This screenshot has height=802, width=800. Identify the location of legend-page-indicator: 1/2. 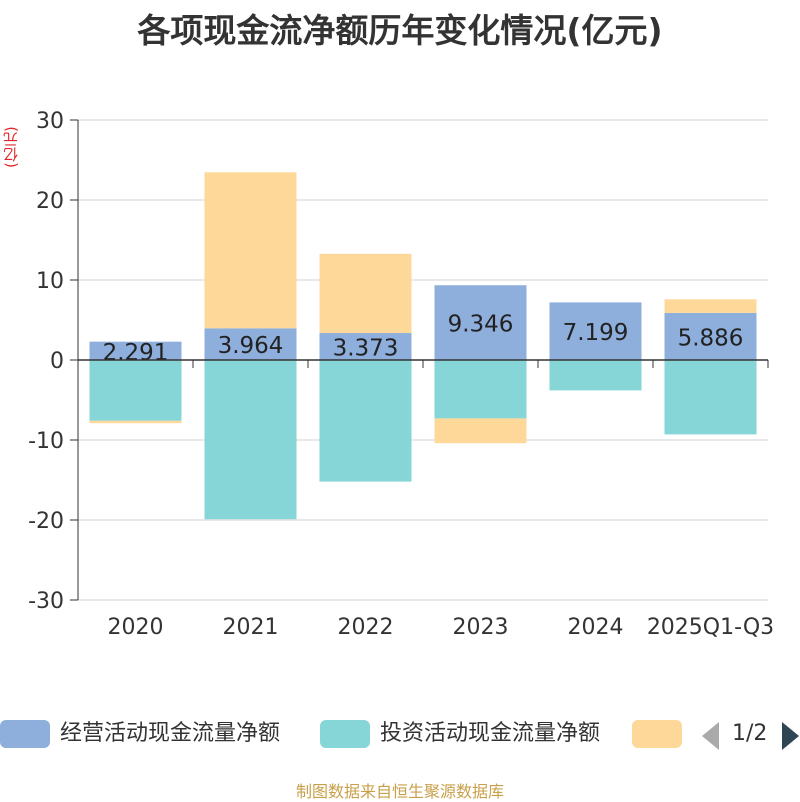
(750, 733).